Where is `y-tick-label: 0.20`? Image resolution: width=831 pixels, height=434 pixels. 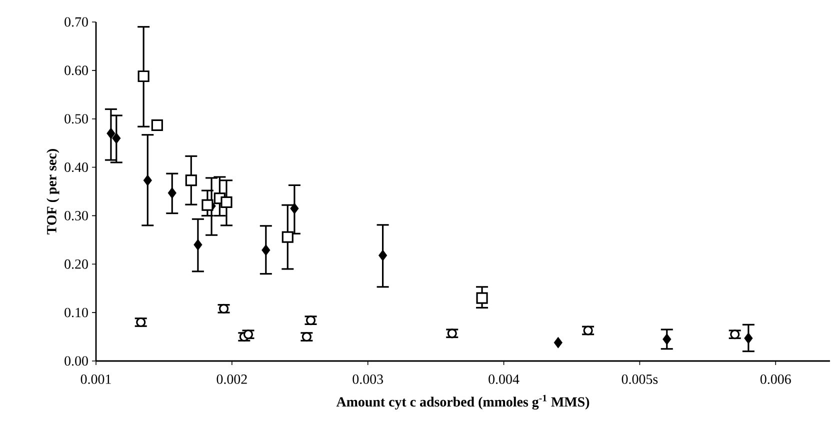
y-tick-label: 0.20 is located at coordinates (76, 264).